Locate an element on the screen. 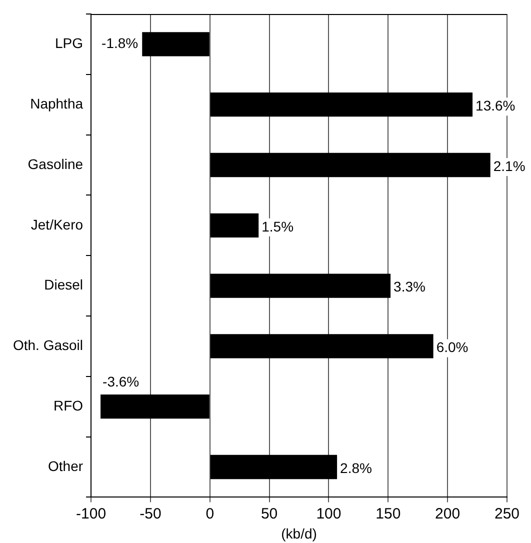 This screenshot has height=543, width=531. annotation: 6.0% is located at coordinates (452, 347).